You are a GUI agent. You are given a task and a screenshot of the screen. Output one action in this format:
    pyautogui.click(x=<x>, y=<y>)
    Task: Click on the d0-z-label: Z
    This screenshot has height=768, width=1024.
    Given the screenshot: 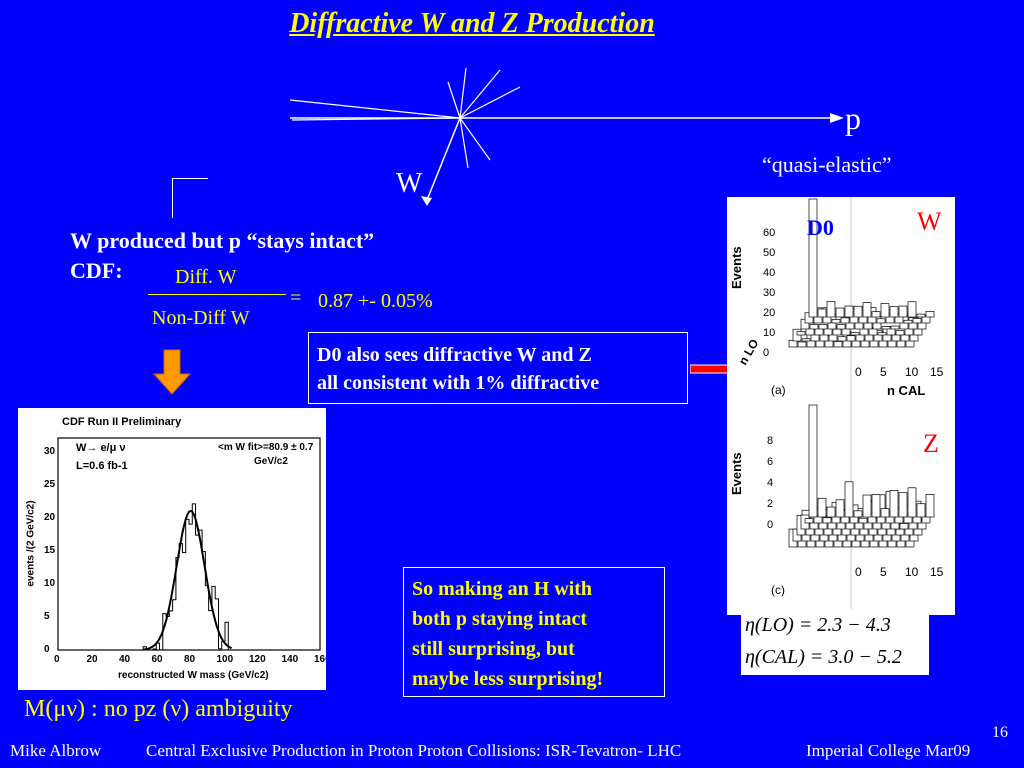 What is the action you would take?
    pyautogui.click(x=931, y=443)
    